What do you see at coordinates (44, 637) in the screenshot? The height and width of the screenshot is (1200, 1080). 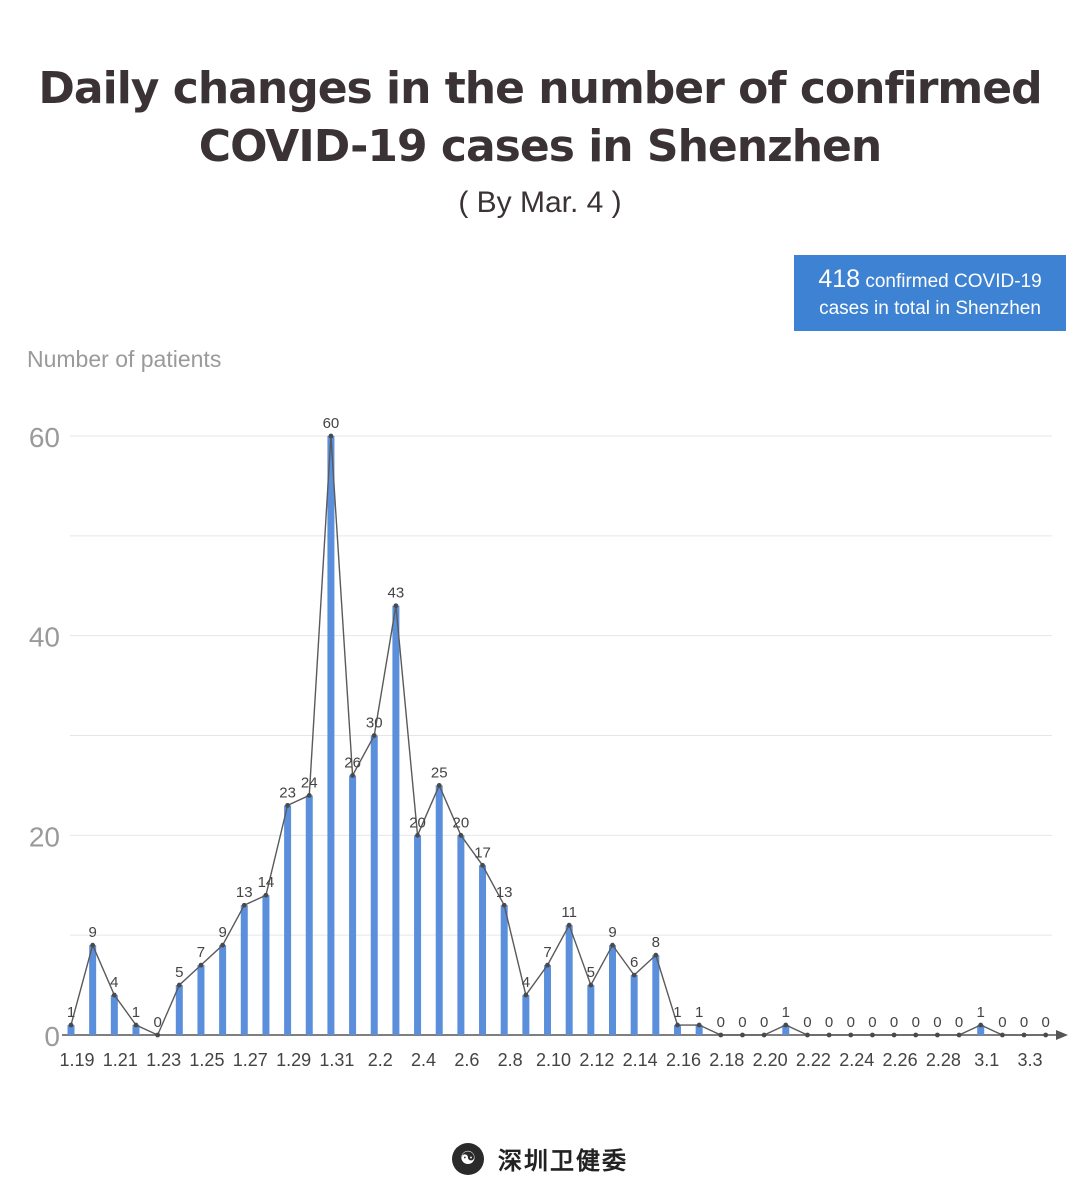 I see `y-tick-label: 40` at bounding box center [44, 637].